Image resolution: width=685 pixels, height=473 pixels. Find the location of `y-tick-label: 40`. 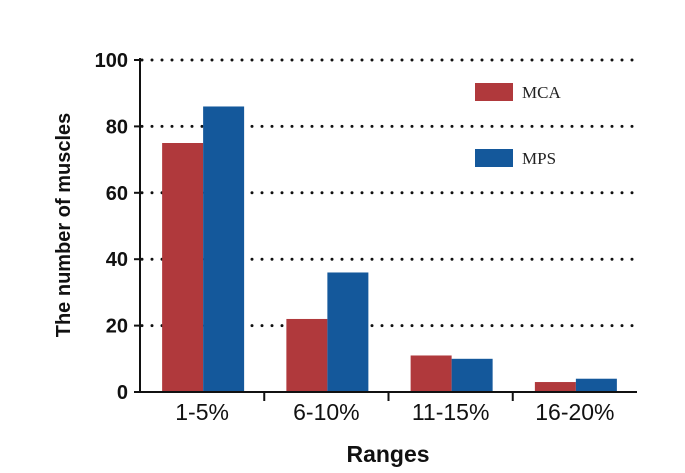

y-tick-label: 40 is located at coordinates (117, 260).